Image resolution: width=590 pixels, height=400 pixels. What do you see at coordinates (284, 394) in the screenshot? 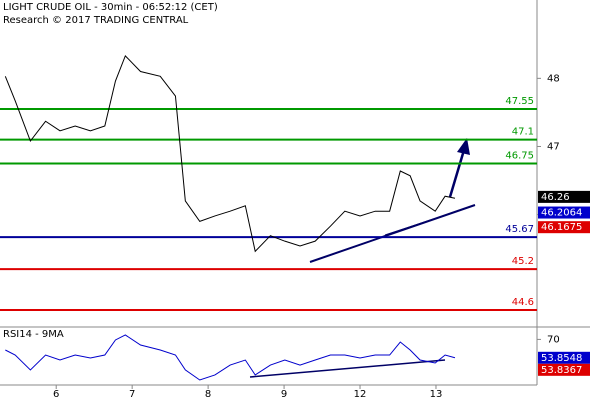
I see `x-tick-label: 9` at bounding box center [284, 394].